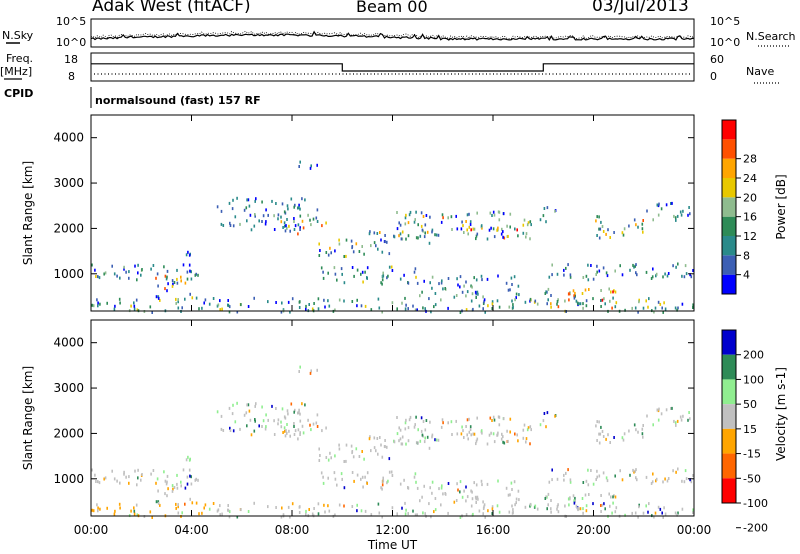  Describe the element at coordinates (392, 33) in the screenshot. I see `nsky-panel-frame` at that location.